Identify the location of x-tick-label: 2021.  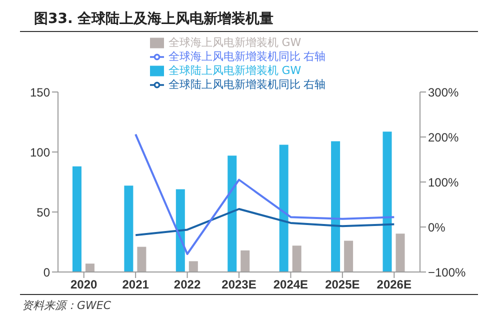
(136, 285).